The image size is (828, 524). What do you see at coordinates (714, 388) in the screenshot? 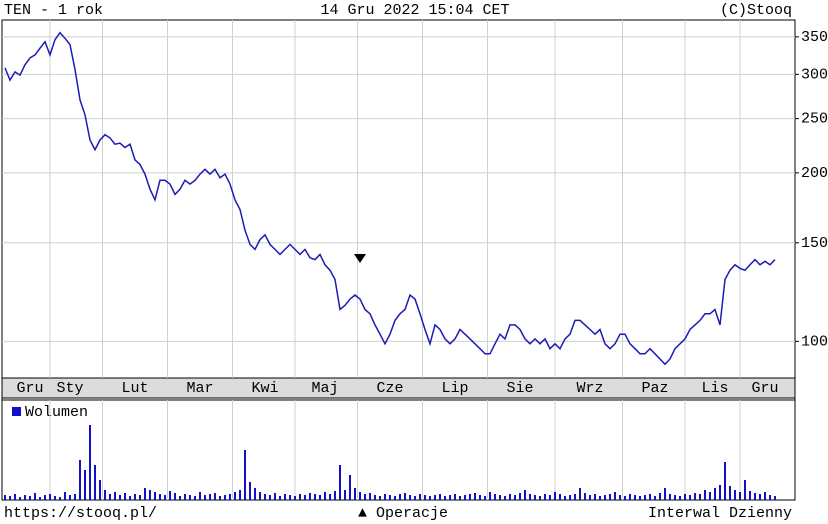
I see `x-tick-label: Lis` at bounding box center [714, 388].